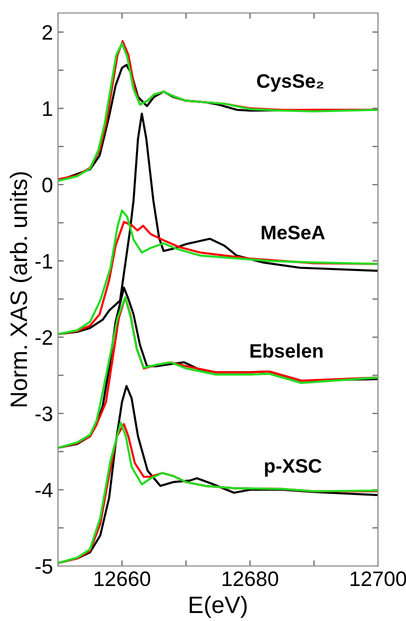 The width and height of the screenshot is (406, 621). What do you see at coordinates (293, 468) in the screenshot?
I see `annotation: p-XSC` at bounding box center [293, 468].